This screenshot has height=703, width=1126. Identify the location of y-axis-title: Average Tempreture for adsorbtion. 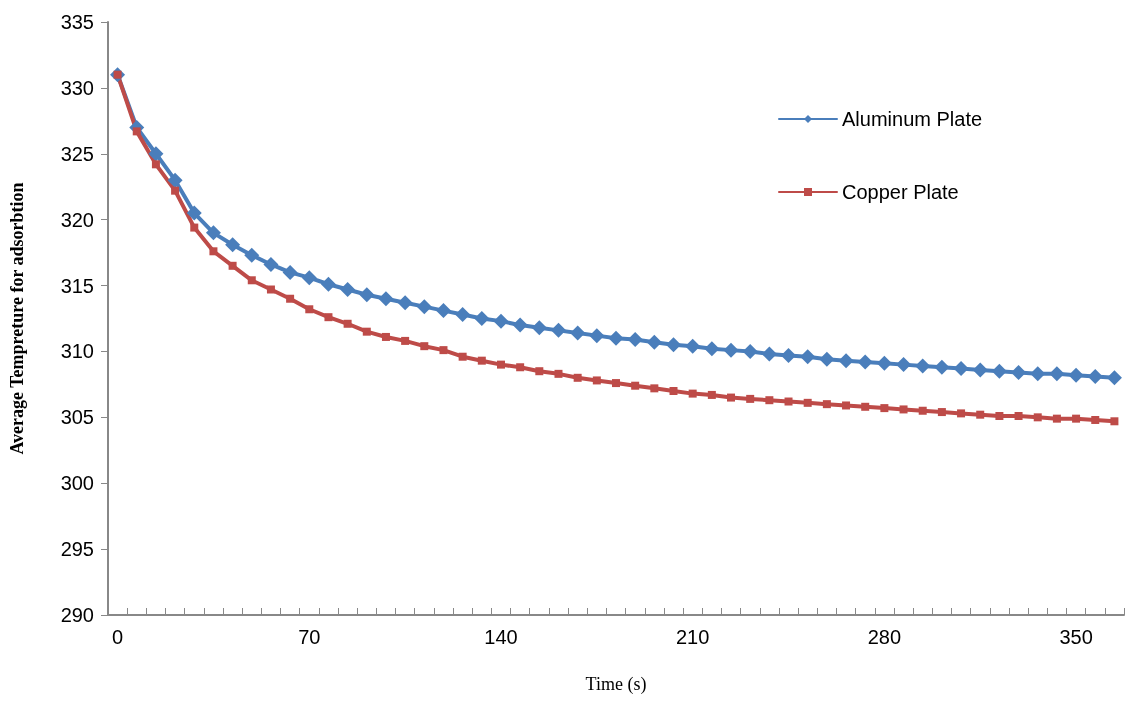
(17, 318).